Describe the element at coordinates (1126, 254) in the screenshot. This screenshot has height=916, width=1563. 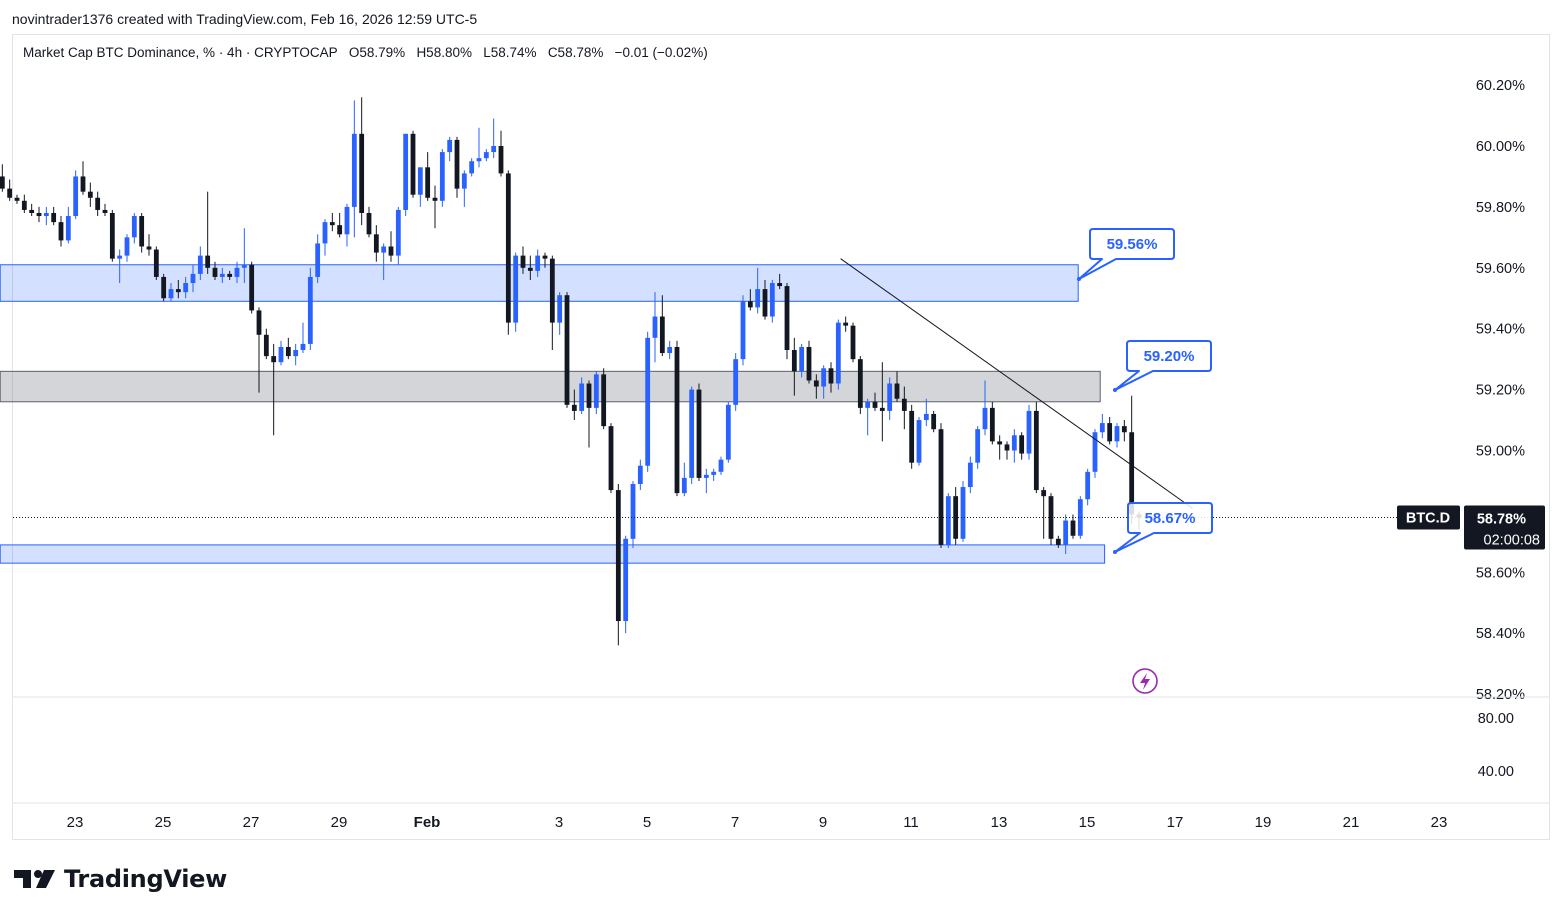
I see `price-callout: 59.56%` at that location.